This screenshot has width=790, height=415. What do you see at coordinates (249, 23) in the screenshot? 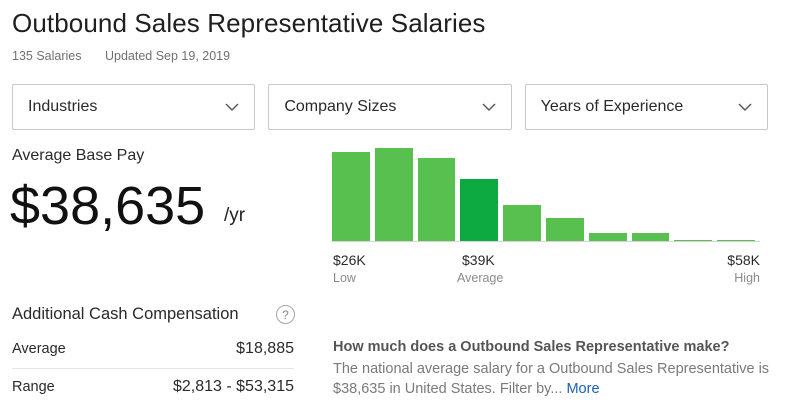
I see `page-title: Outbound Sales Representative Salaries` at bounding box center [249, 23].